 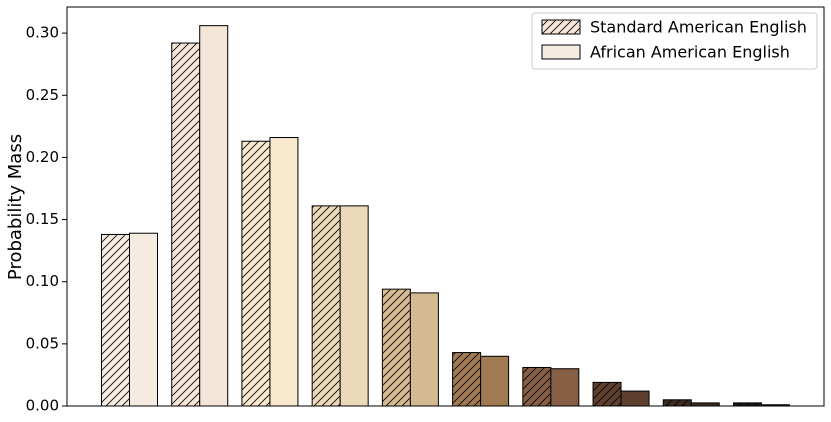 What do you see at coordinates (15, 207) in the screenshot?
I see `y-axis-label: Probability Mass` at bounding box center [15, 207].